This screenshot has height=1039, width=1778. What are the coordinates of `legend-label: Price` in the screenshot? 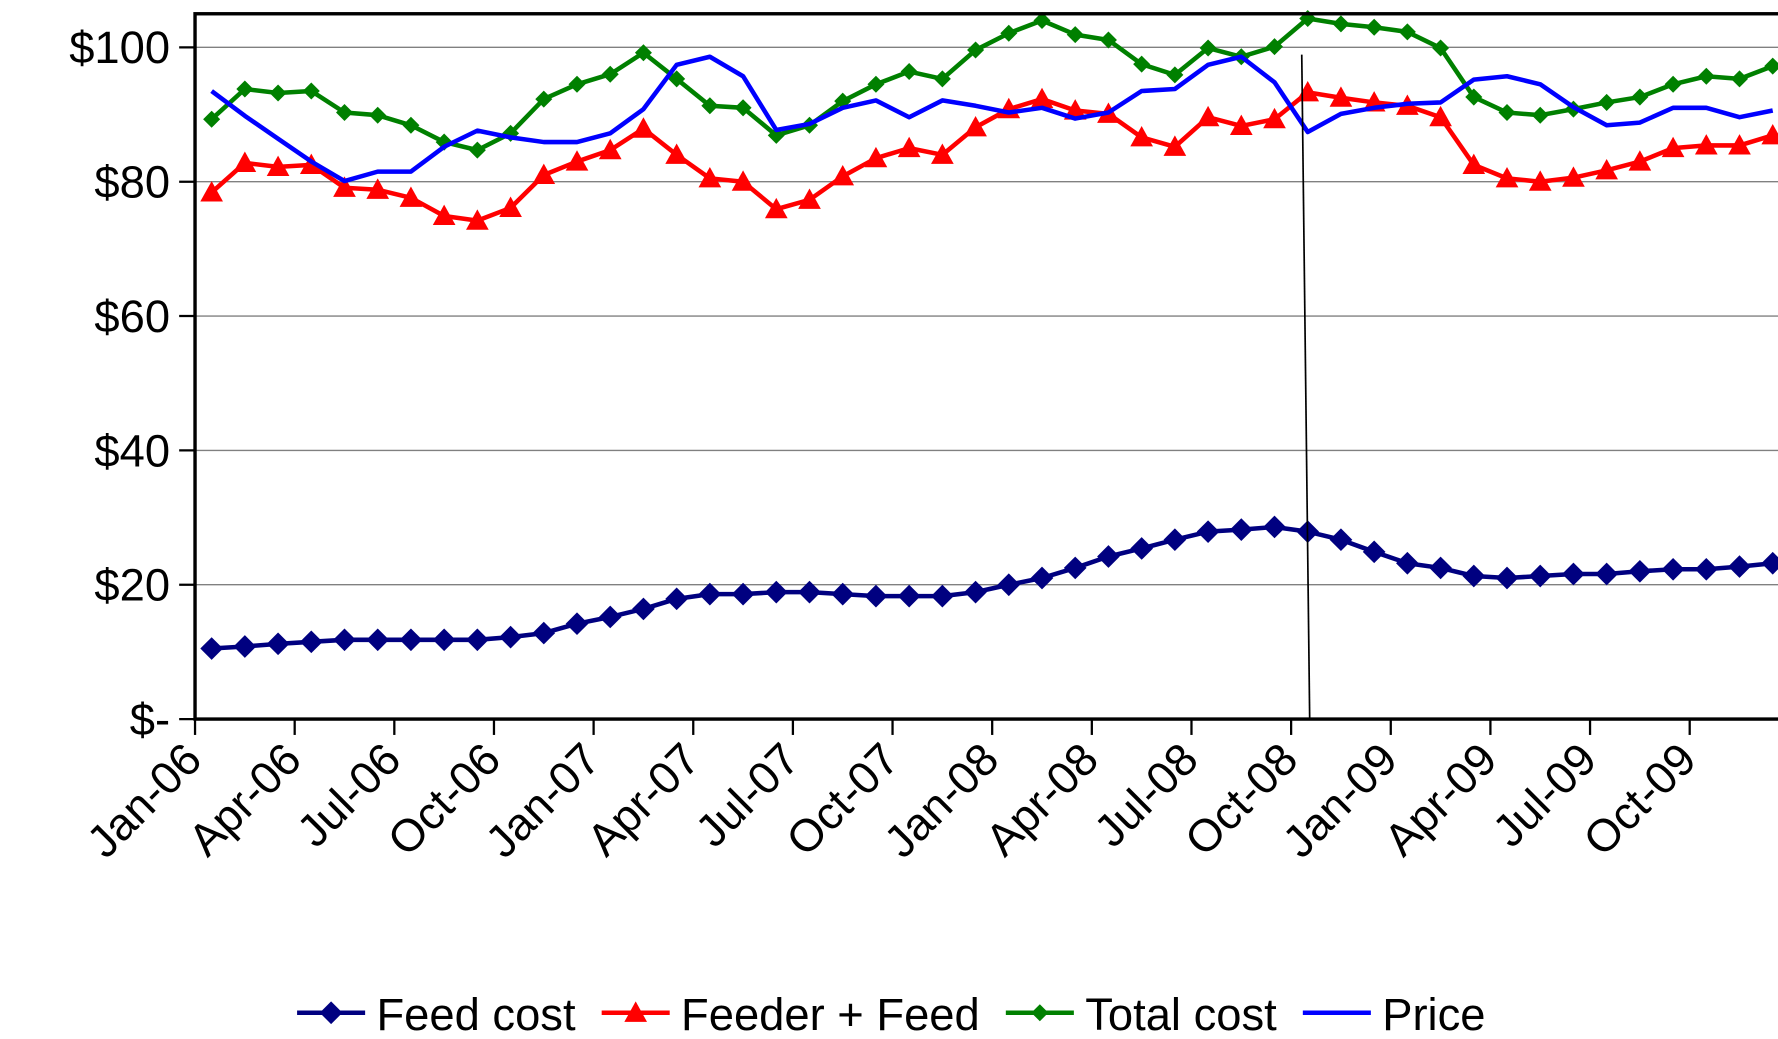 It's located at (1433, 1014).